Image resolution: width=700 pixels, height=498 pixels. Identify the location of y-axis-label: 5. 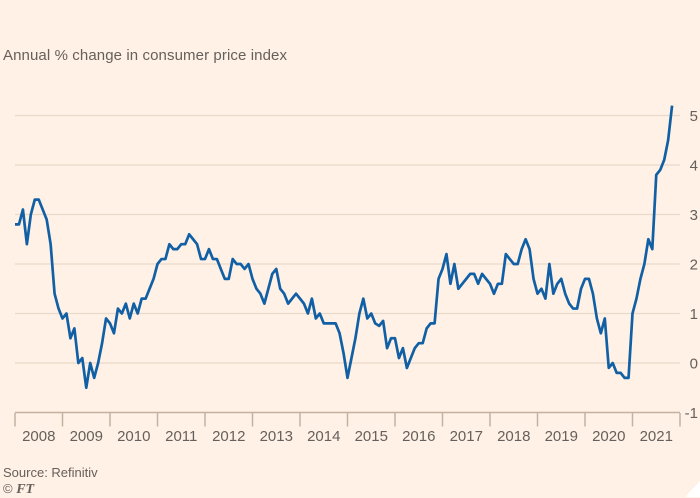
(694, 116).